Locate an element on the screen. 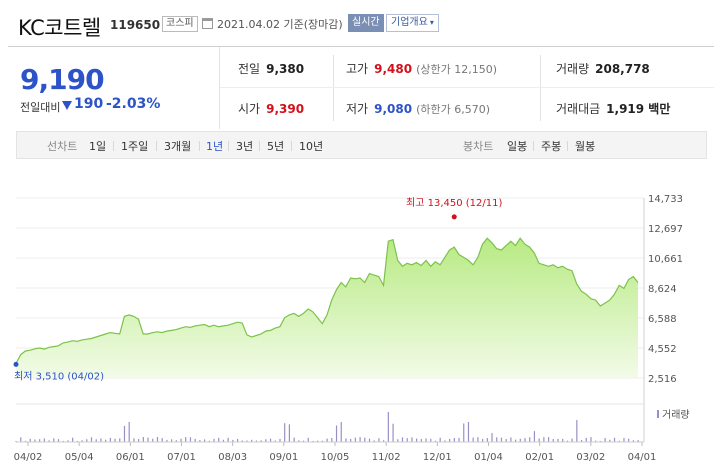  prev-close-cell: 전일 9,380 is located at coordinates (271, 68).